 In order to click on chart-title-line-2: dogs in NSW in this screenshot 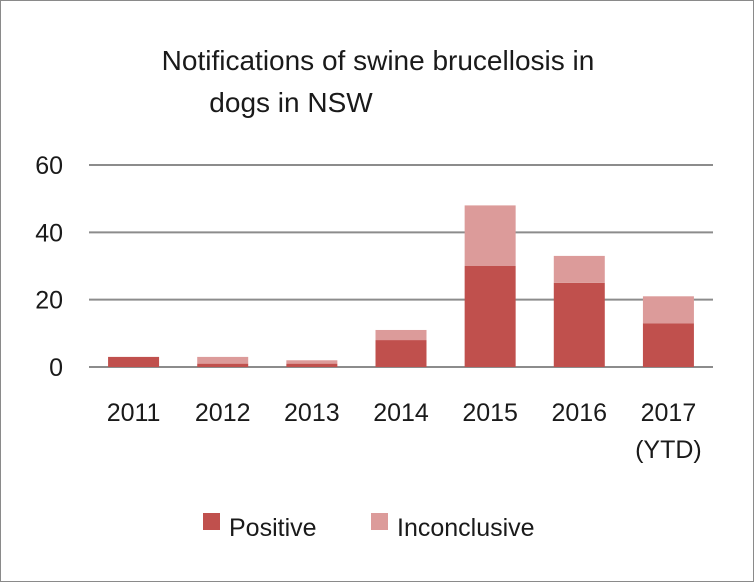, I will do `click(291, 102)`.